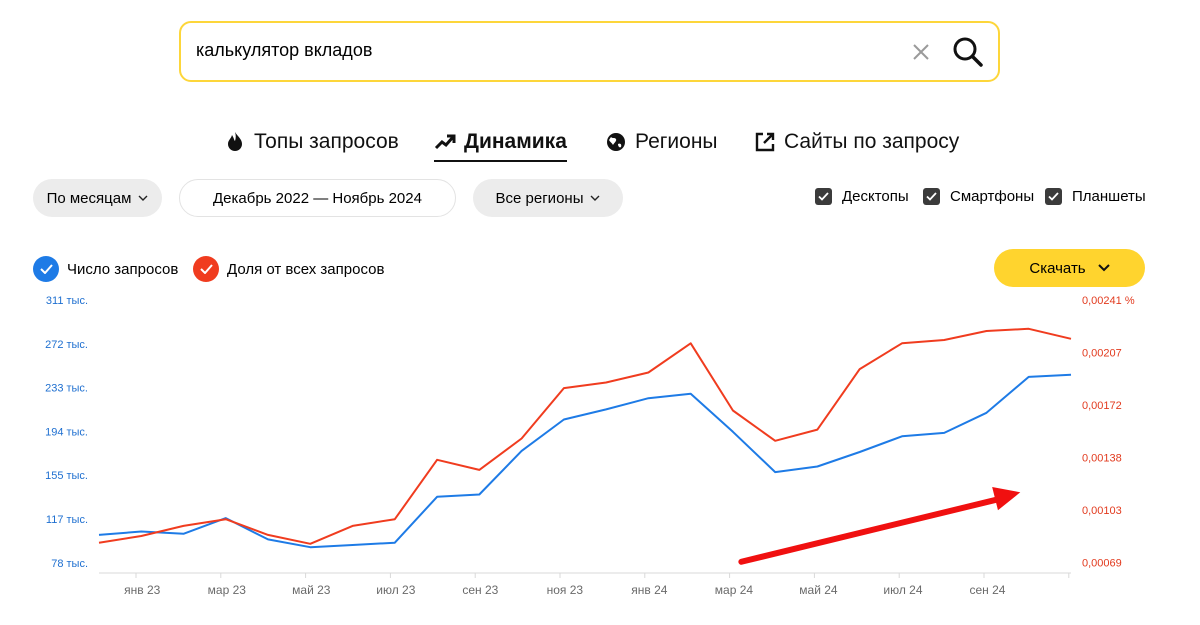 This screenshot has width=1200, height=625. Describe the element at coordinates (123, 269) in the screenshot. I see `legend-label: Число запросов` at that location.